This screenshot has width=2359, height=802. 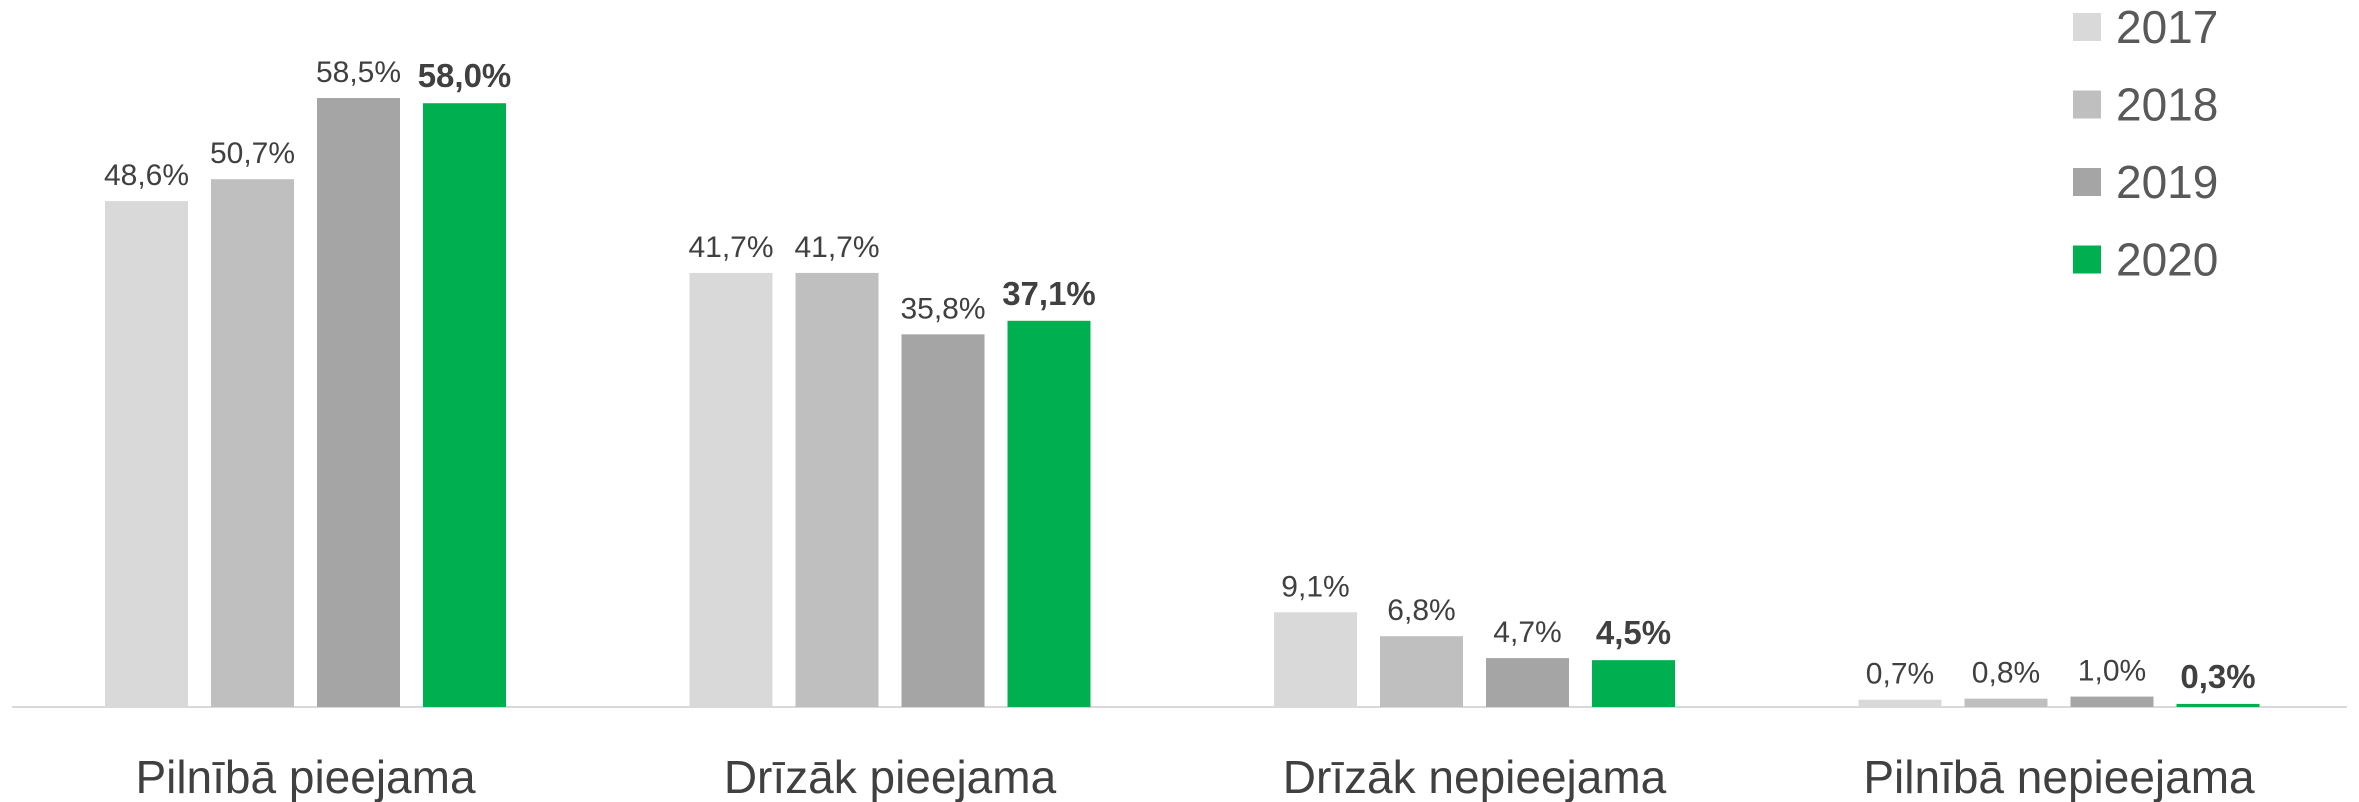 I want to click on data-label: 4,5%, so click(x=1633, y=632).